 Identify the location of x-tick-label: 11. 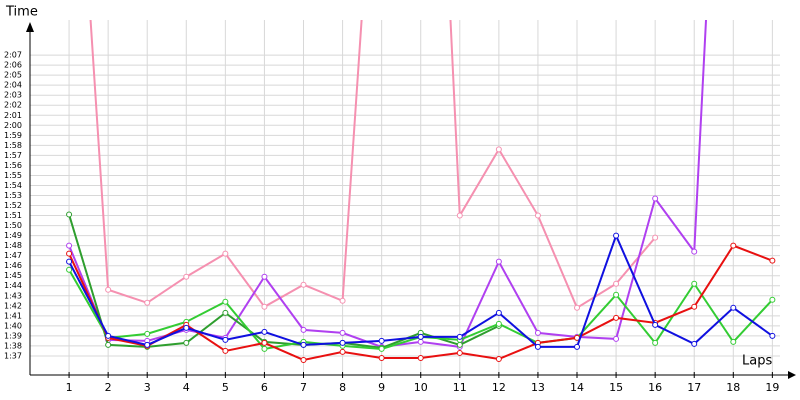
(460, 387).